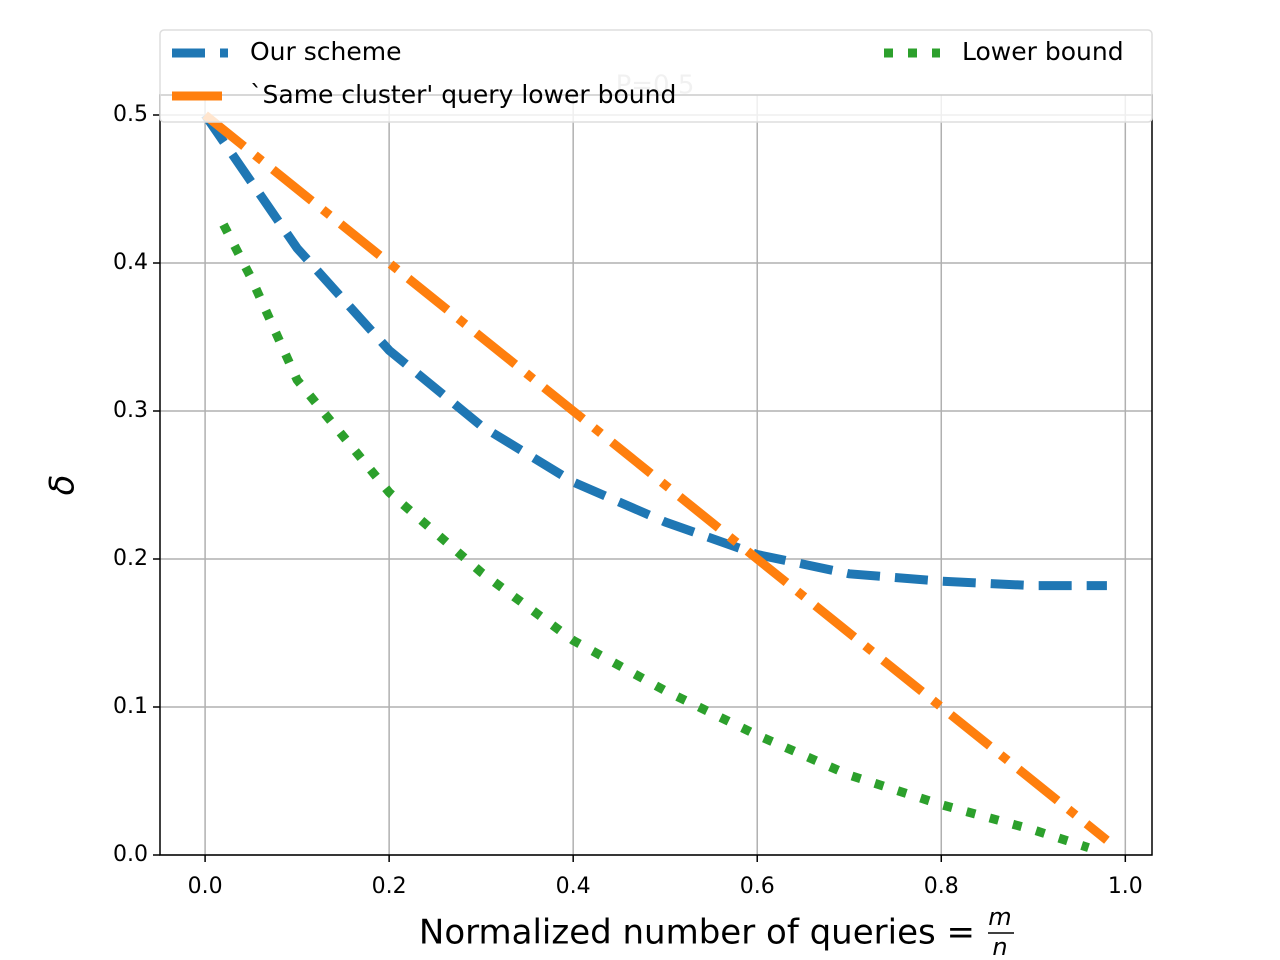 The height and width of the screenshot is (960, 1280). I want to click on y-tick-label: 0.2, so click(130, 558).